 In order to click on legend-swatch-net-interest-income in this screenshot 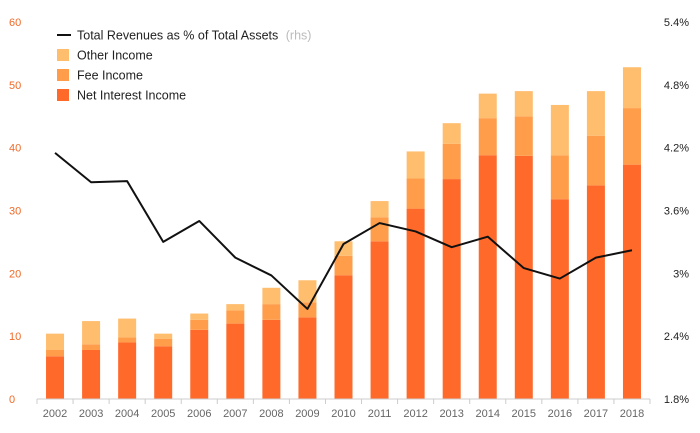, I will do `click(63, 95)`.